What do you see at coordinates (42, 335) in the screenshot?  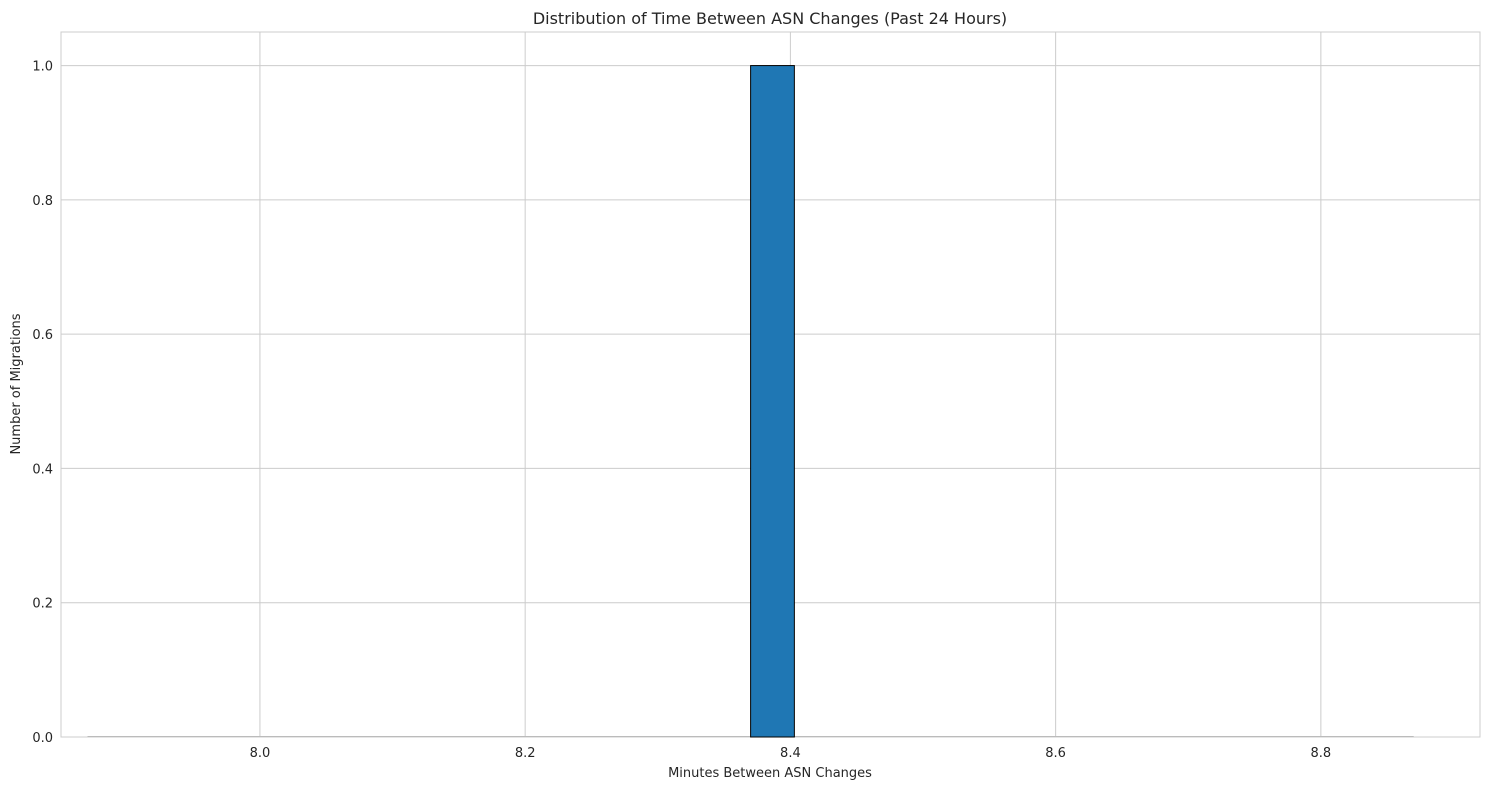 I see `y-tick-label: 0.6` at bounding box center [42, 335].